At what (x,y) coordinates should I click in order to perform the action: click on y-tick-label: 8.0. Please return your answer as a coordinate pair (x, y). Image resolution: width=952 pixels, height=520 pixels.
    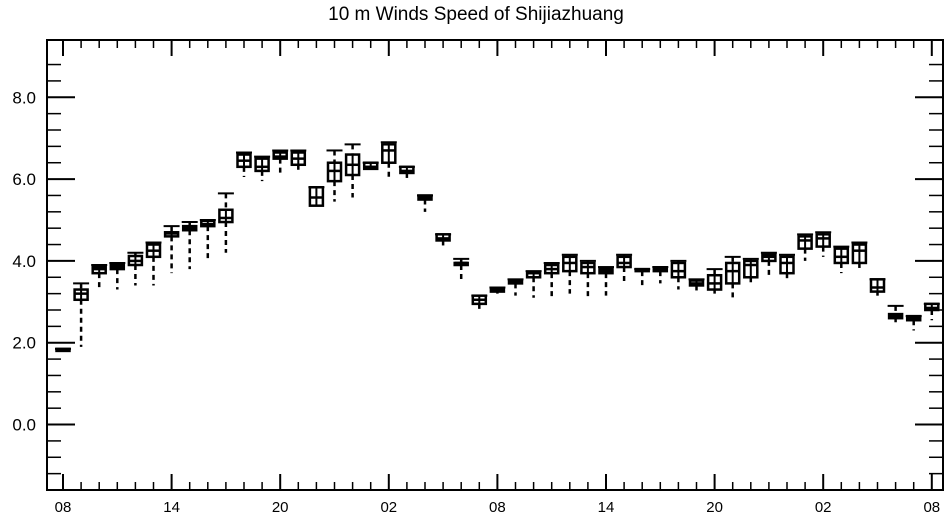
    Looking at the image, I should click on (24, 97).